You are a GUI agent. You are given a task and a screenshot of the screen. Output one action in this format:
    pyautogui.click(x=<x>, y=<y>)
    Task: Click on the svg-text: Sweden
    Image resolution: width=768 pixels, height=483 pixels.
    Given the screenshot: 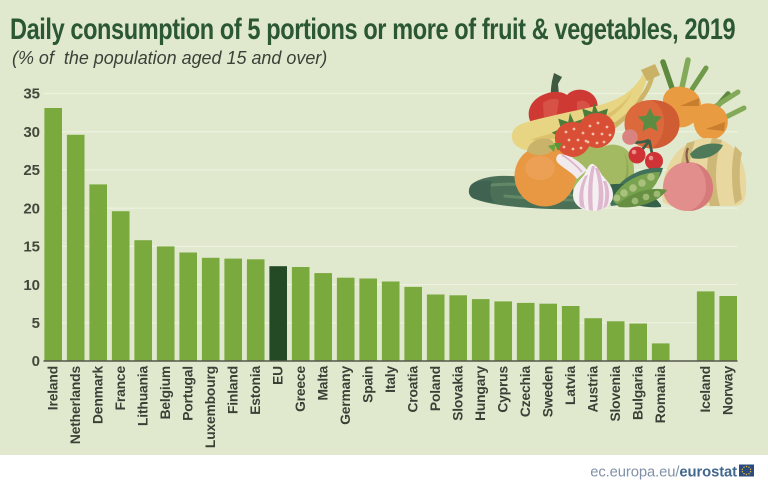 What is the action you would take?
    pyautogui.click(x=548, y=391)
    